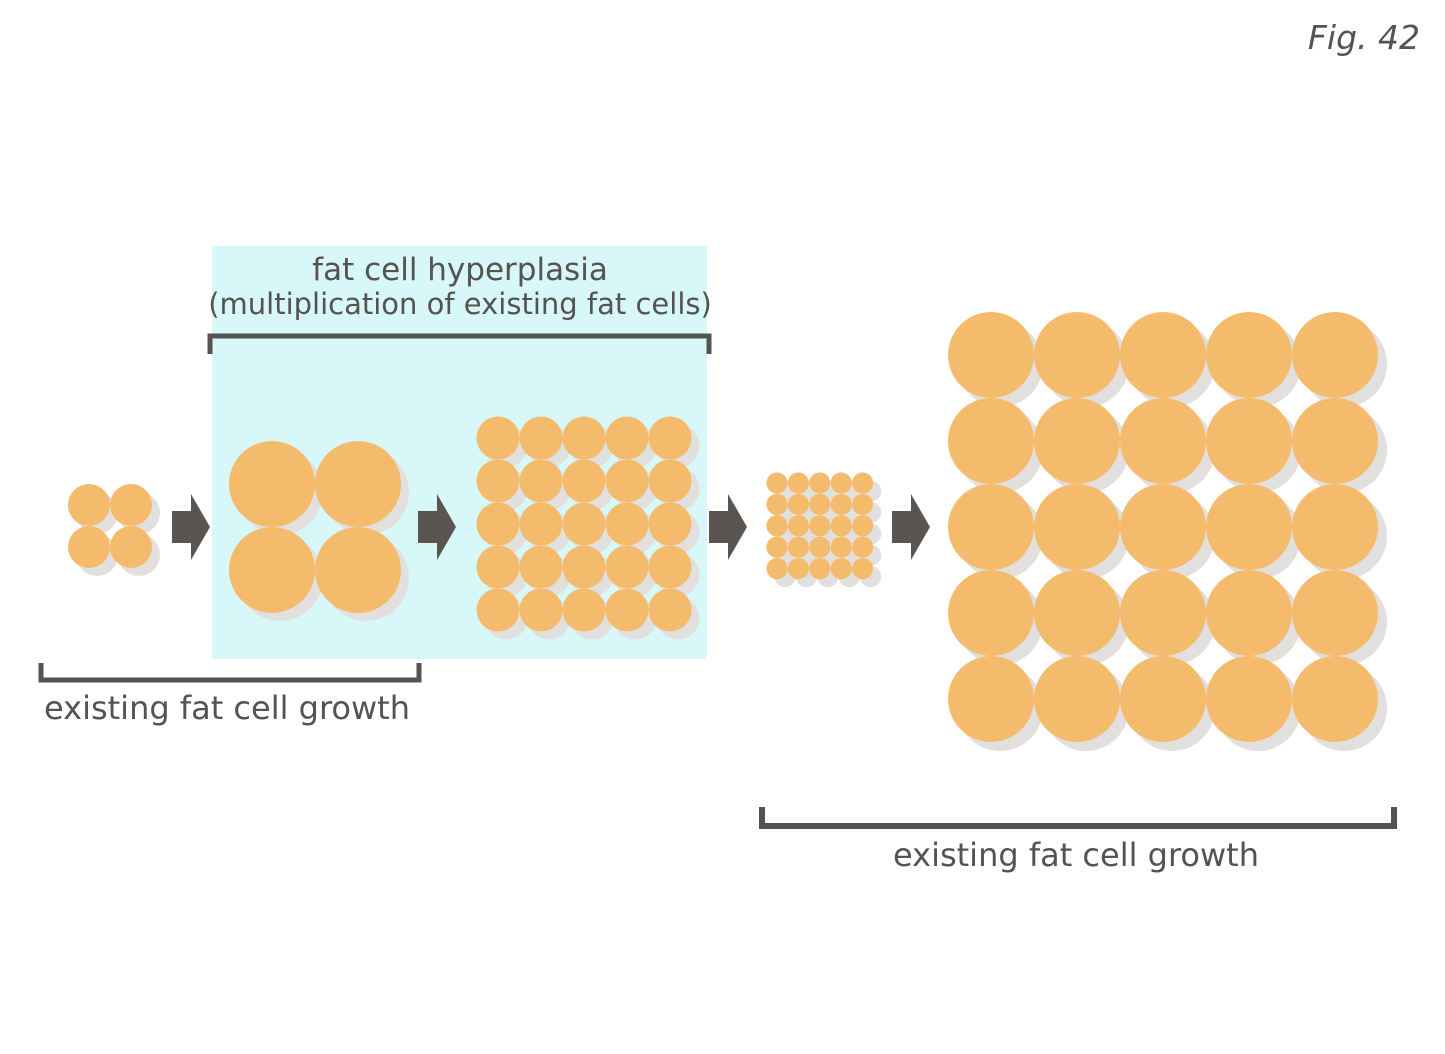 Image resolution: width=1445 pixels, height=1054 pixels. Describe the element at coordinates (1078, 818) in the screenshot. I see `growth-right-bracket` at that location.